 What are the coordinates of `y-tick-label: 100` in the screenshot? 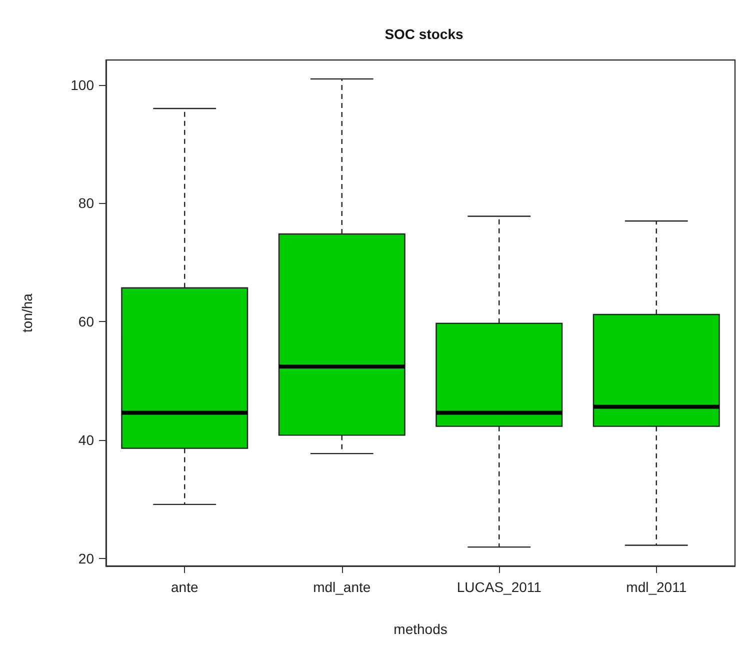 It's located at (82, 84).